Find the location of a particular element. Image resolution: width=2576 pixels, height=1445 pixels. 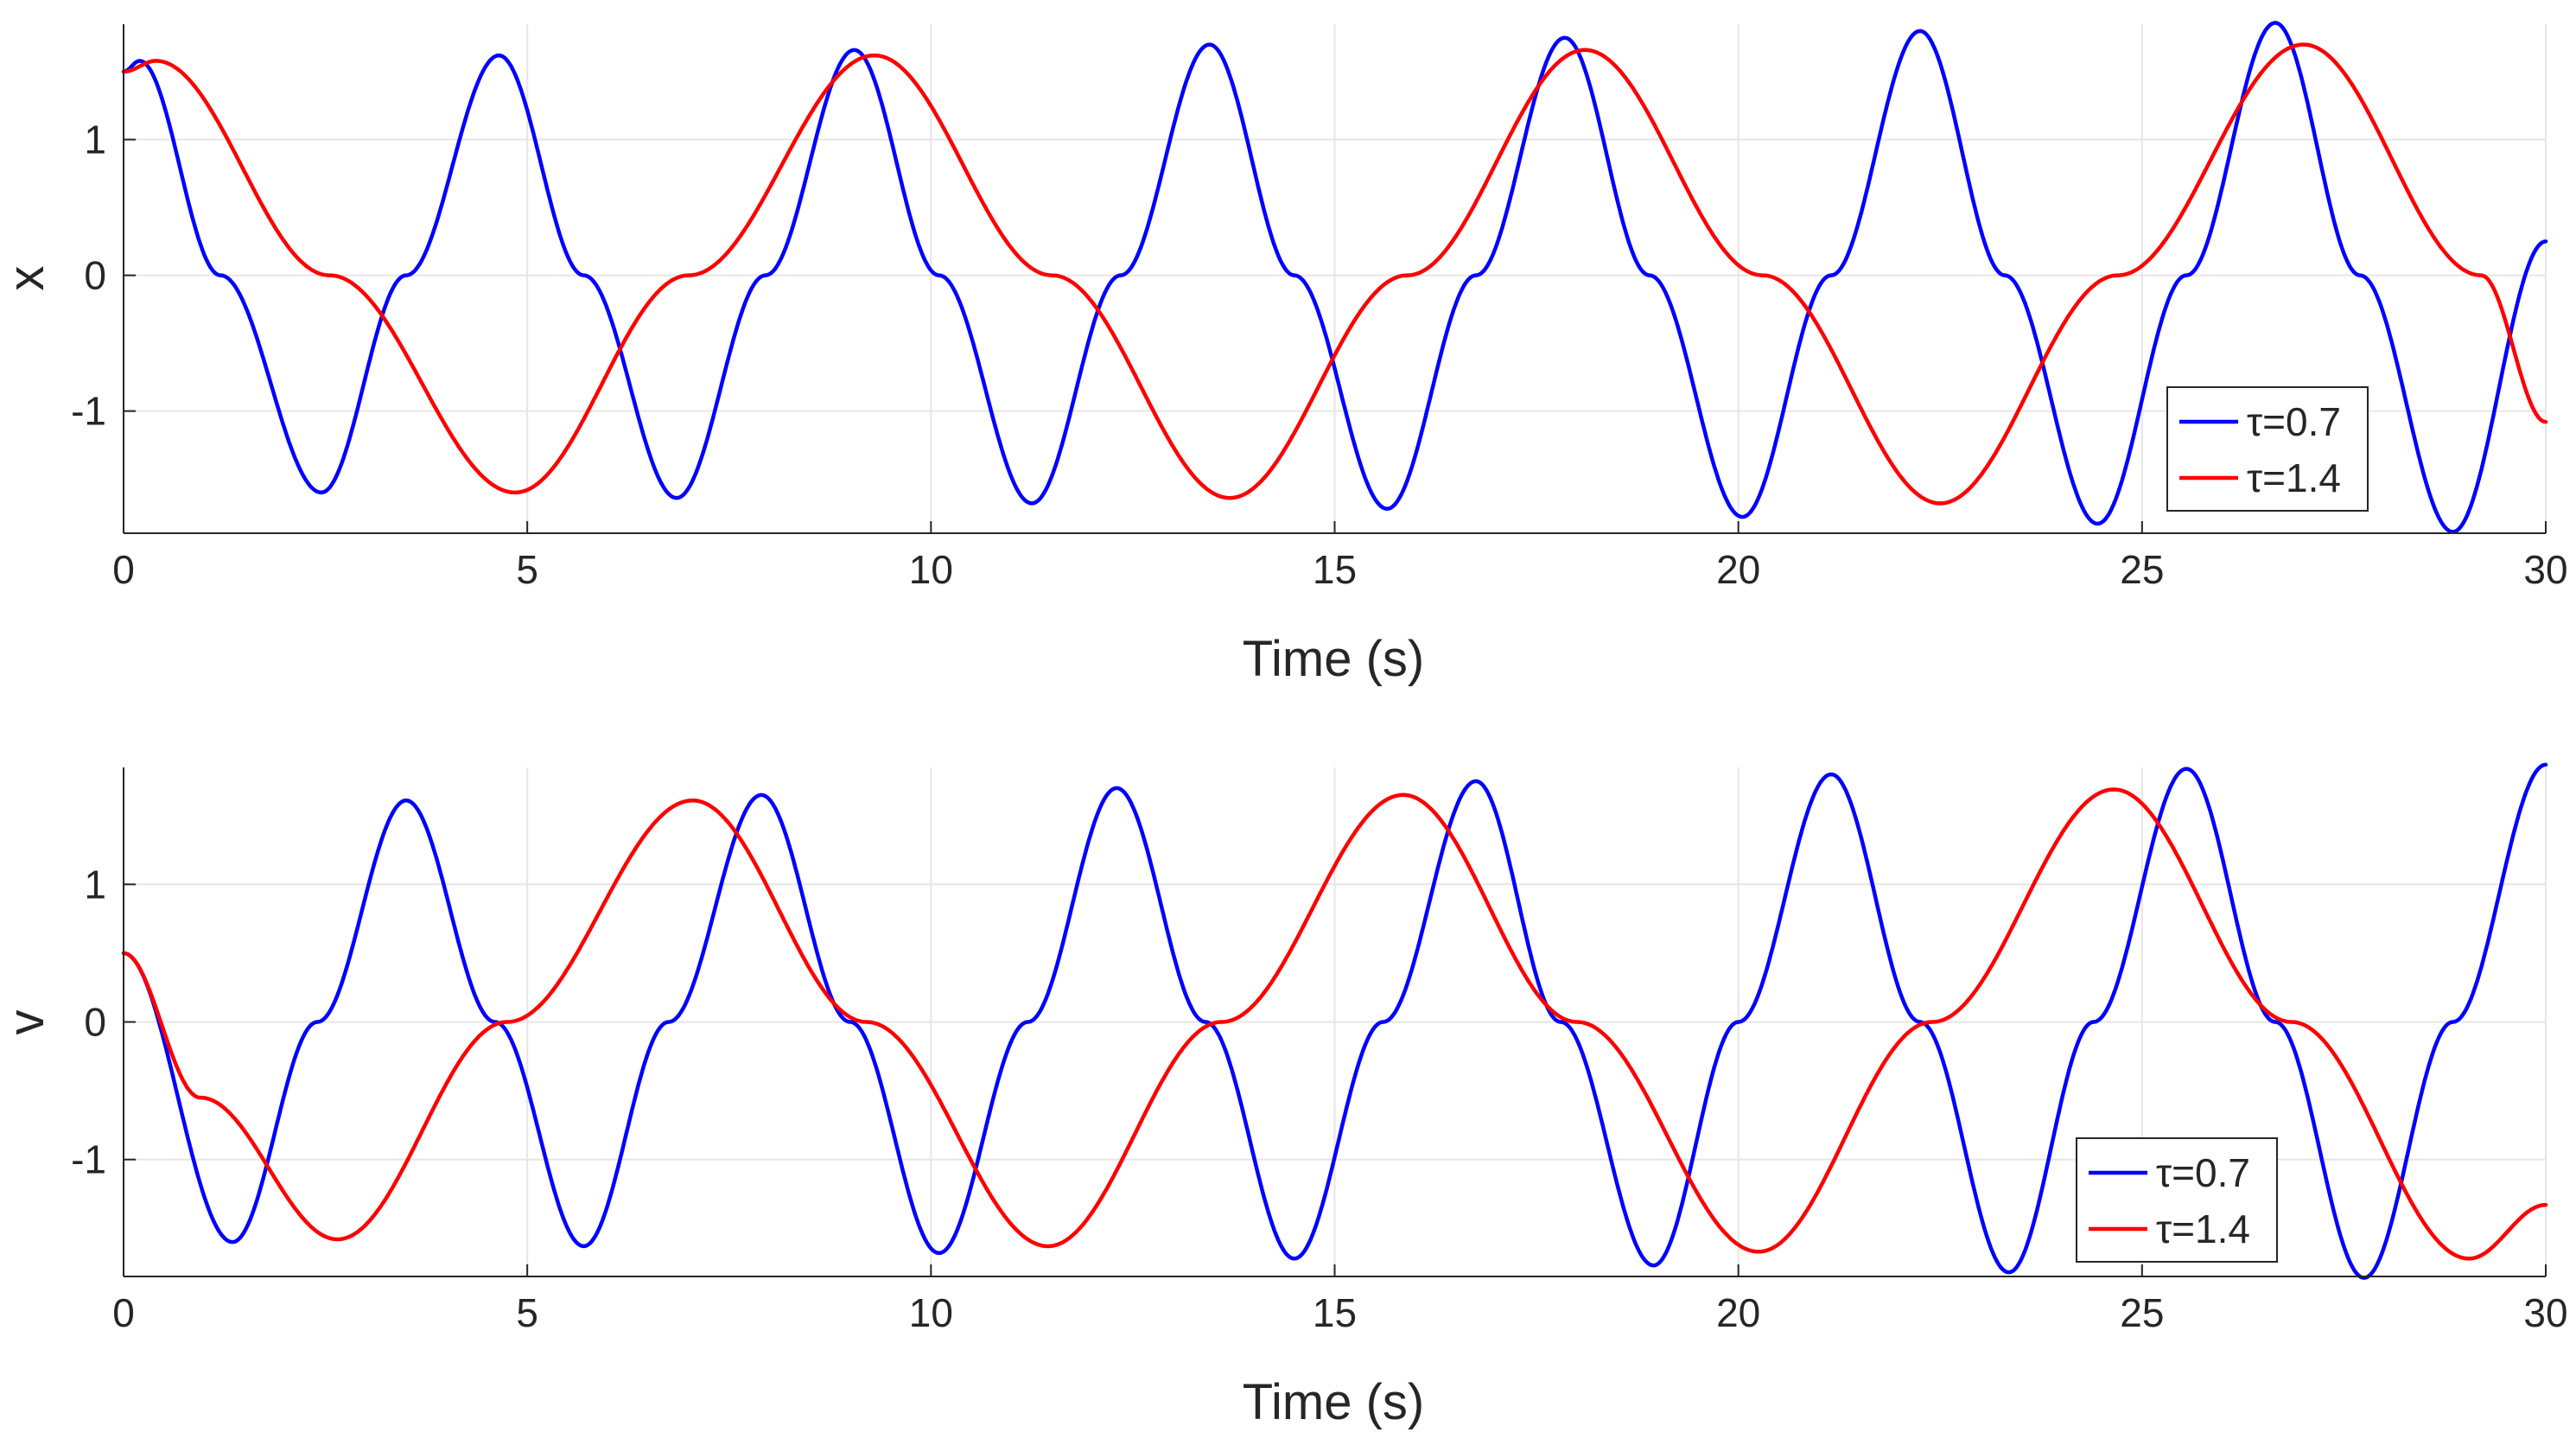

position-plot-xtick-label: 0 is located at coordinates (124, 569).